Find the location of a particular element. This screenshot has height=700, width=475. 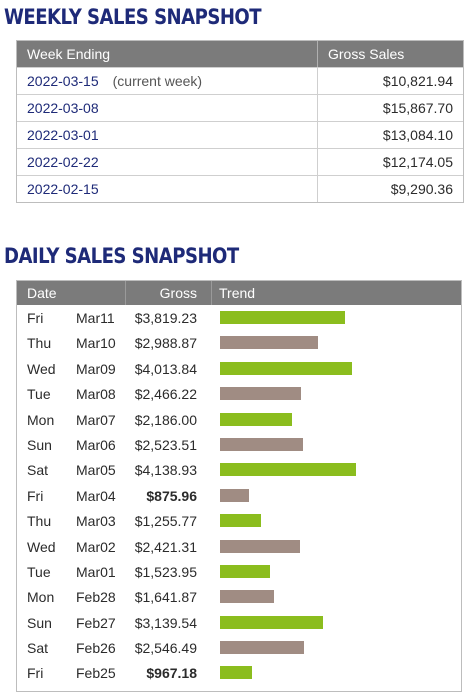

week-ending-link: 2022-03-08 is located at coordinates (63, 108).